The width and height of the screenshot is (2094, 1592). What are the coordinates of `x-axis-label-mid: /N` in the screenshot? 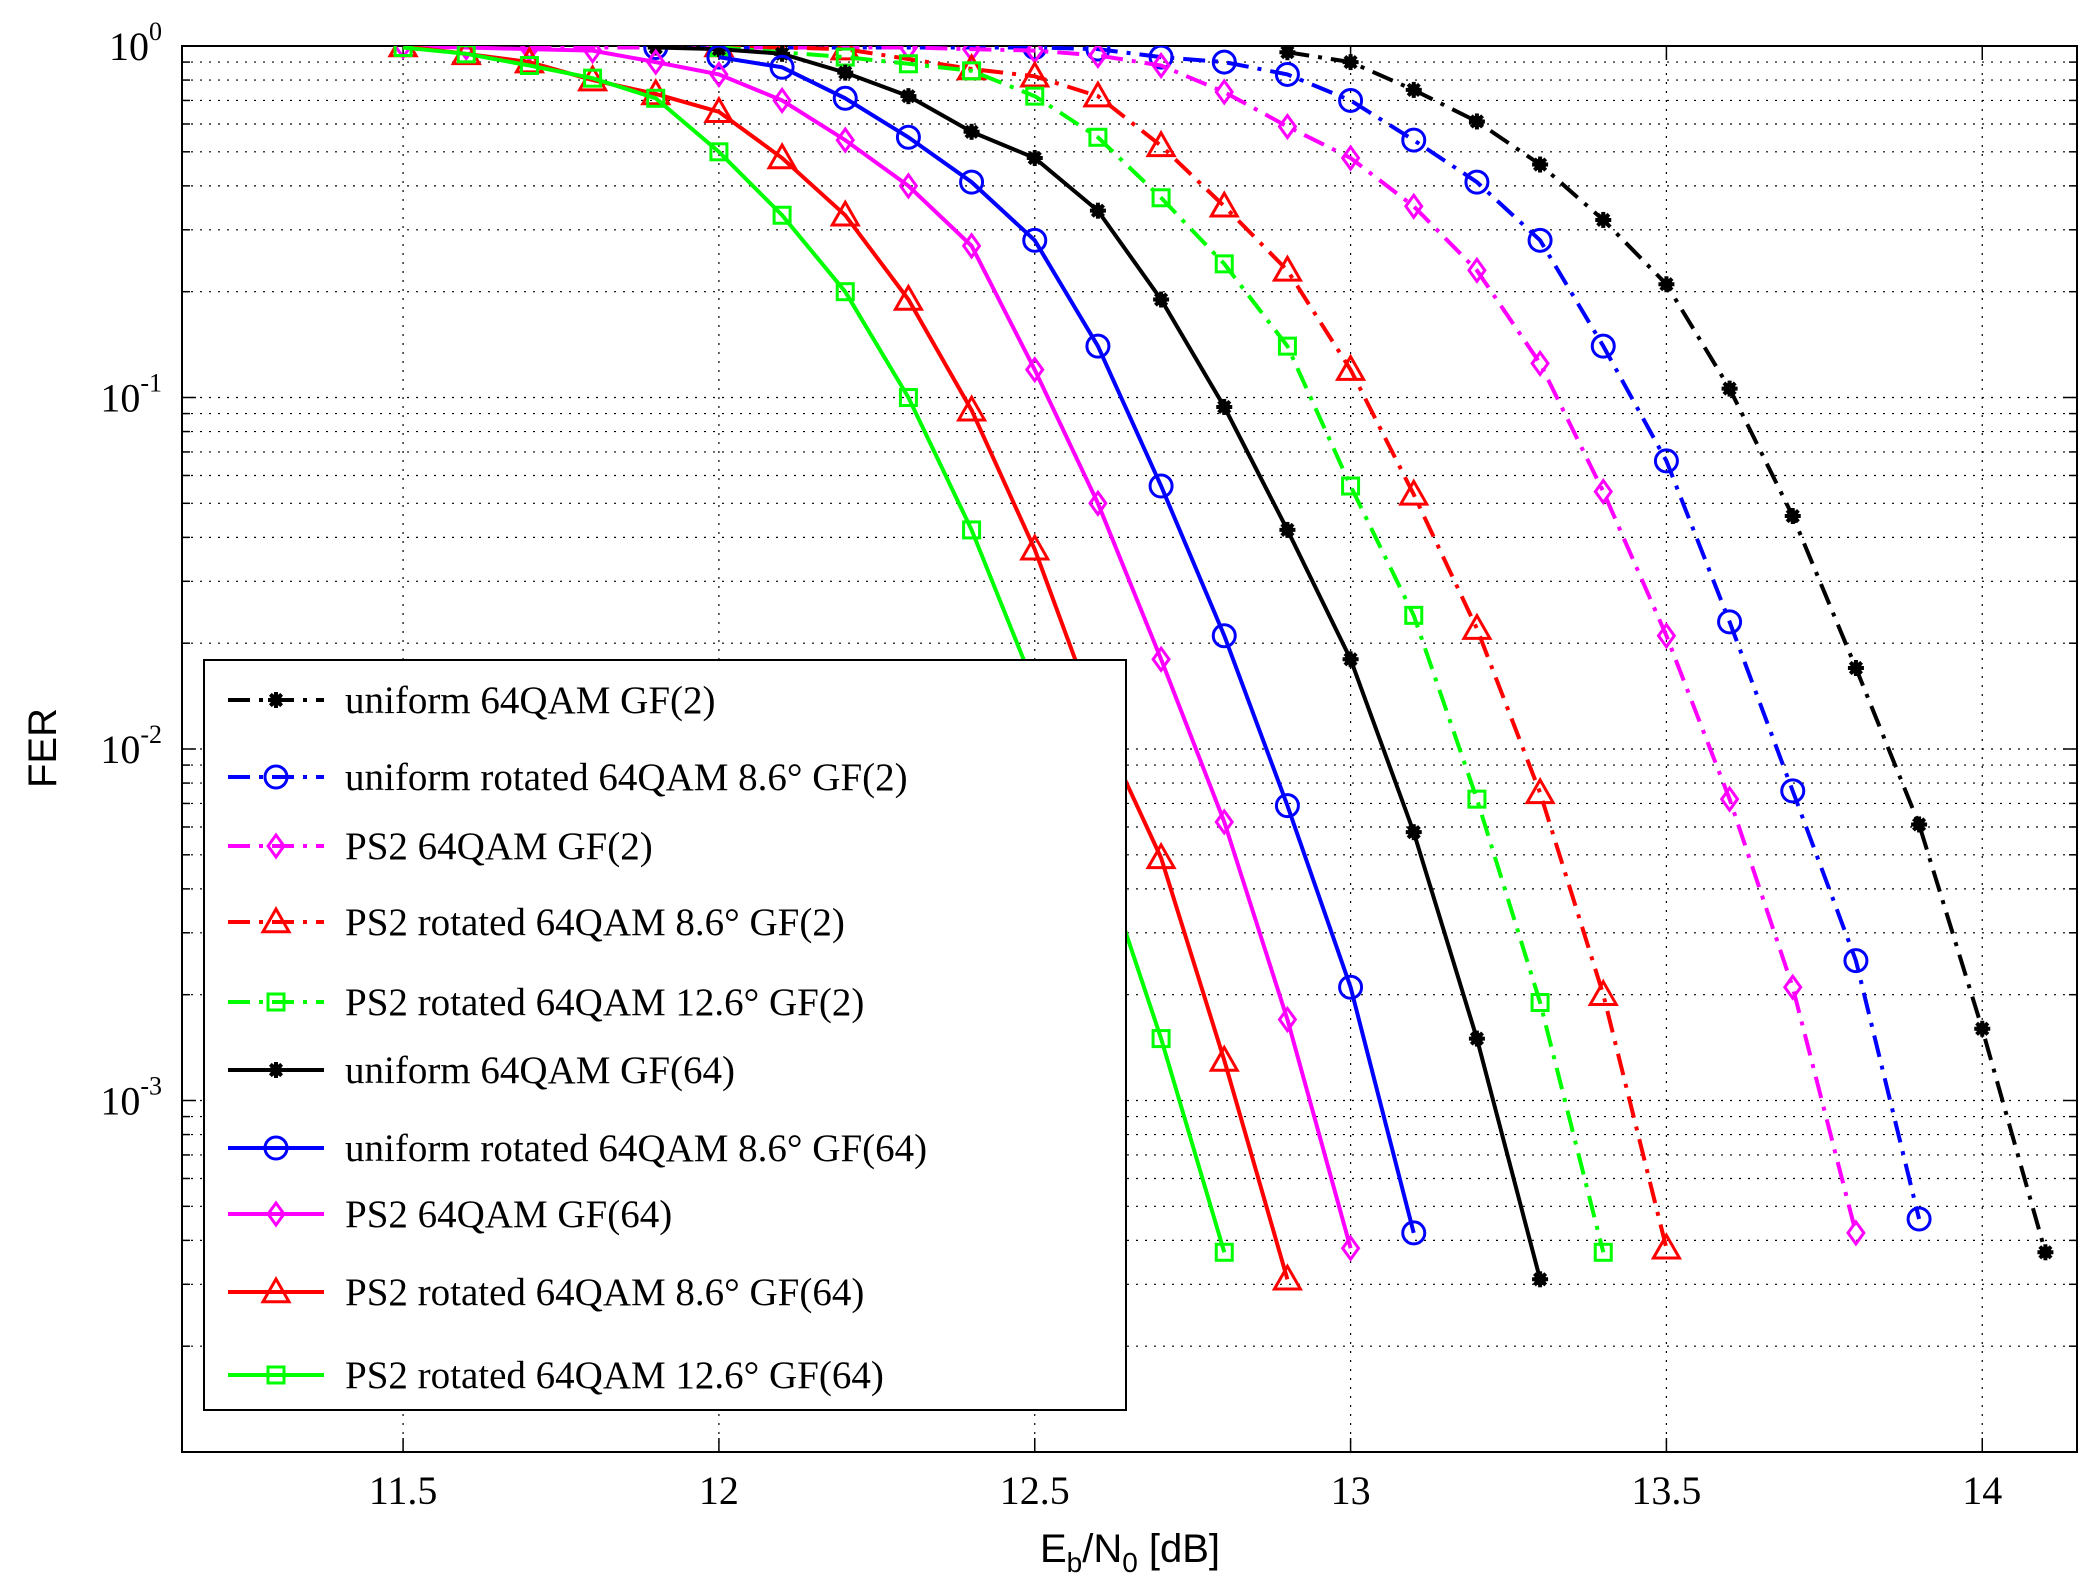 It's located at (1102, 1549).